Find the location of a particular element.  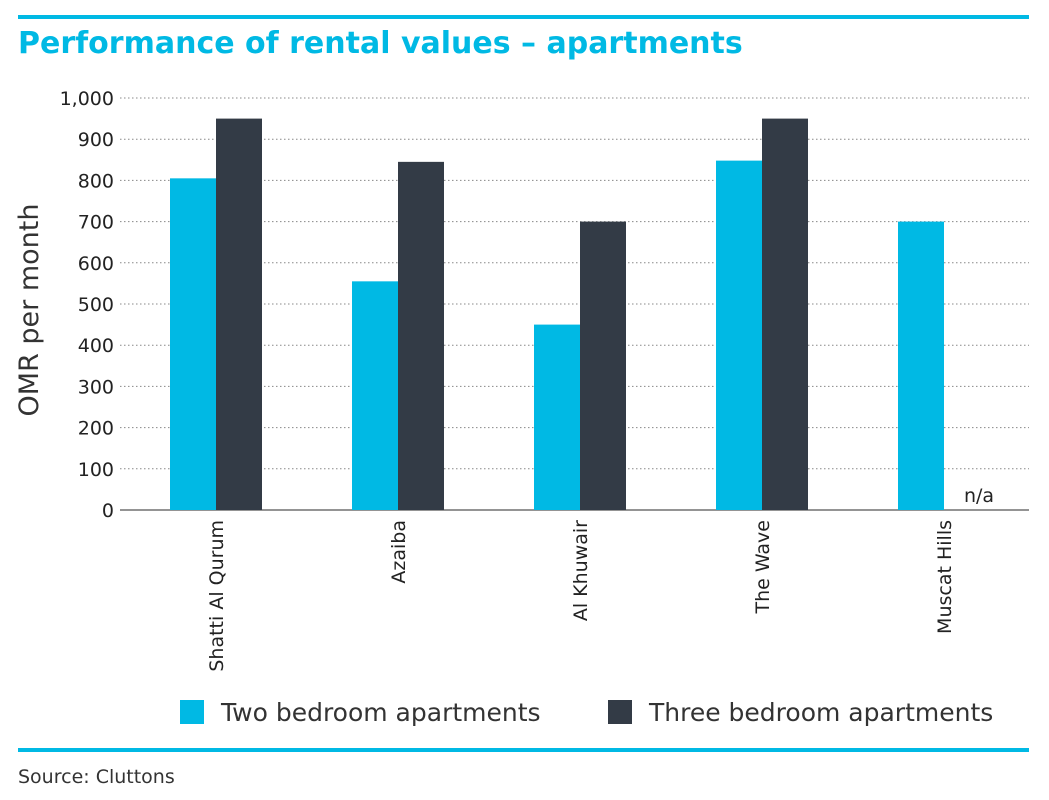

na-annotation: n/a is located at coordinates (979, 496).